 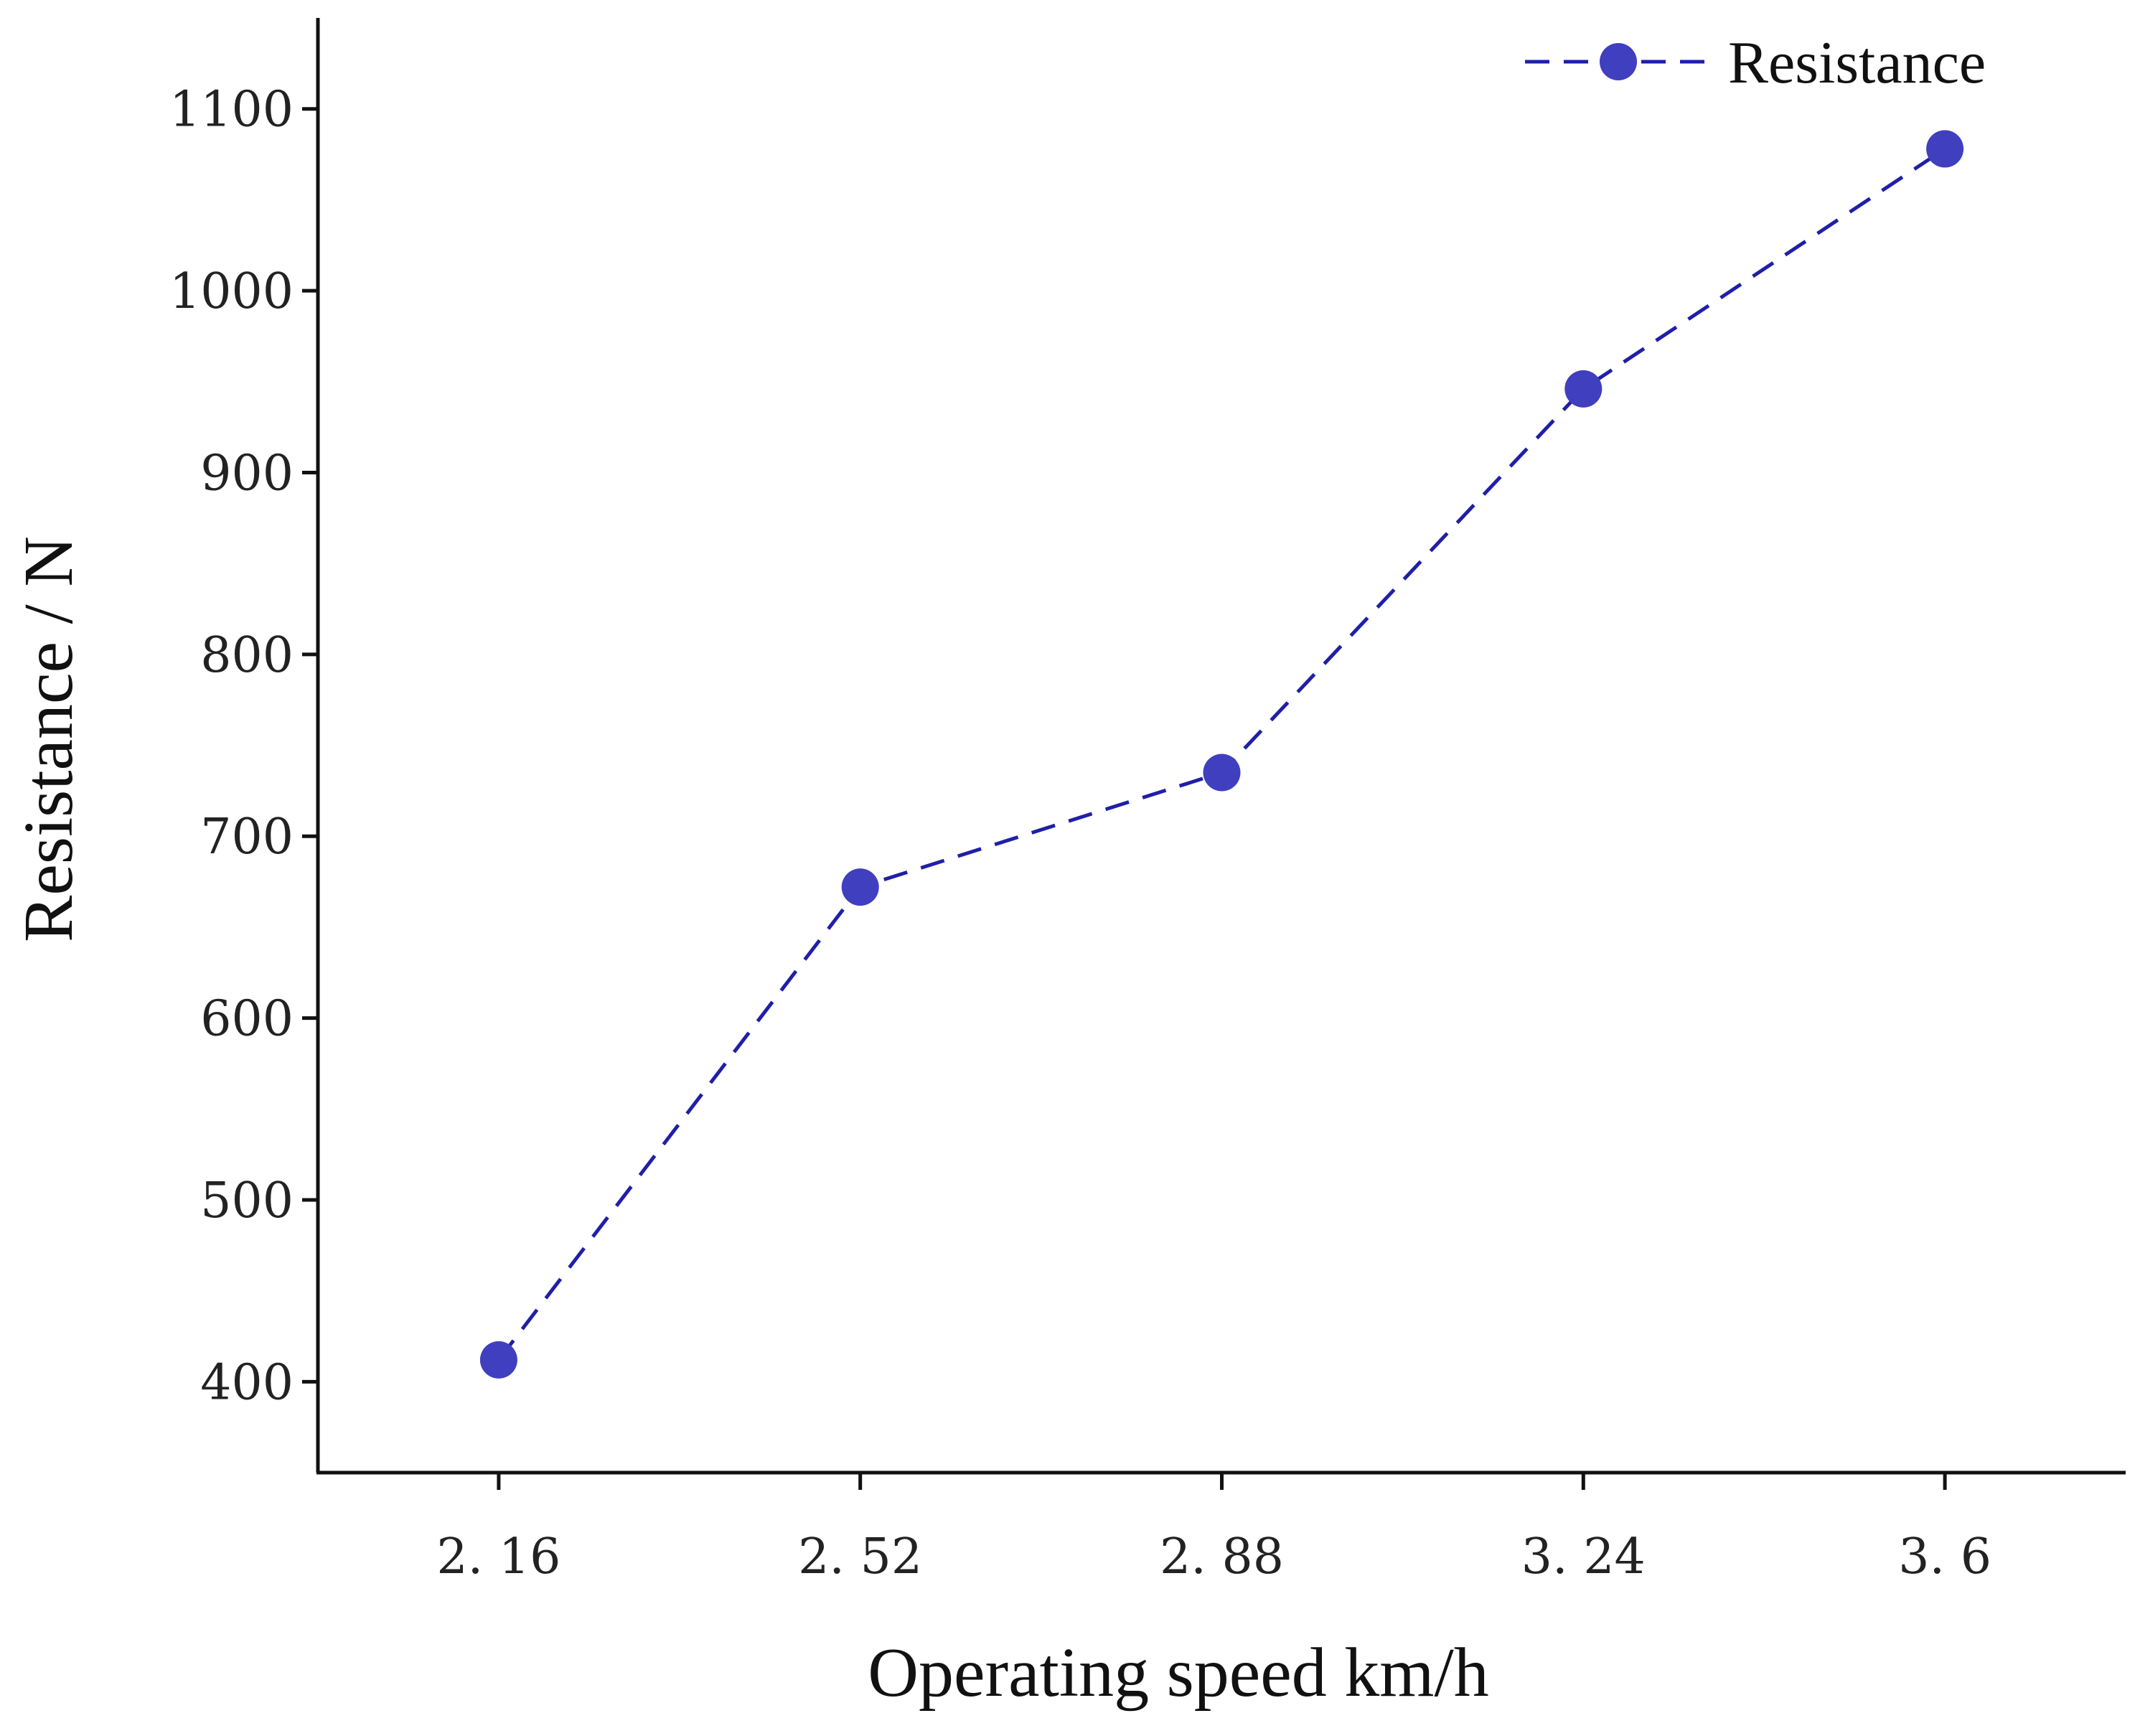 I want to click on x-axis-ticks: 2. 16 2. 52 2. 88 3. 24 3. 6, so click(x=1213, y=1529).